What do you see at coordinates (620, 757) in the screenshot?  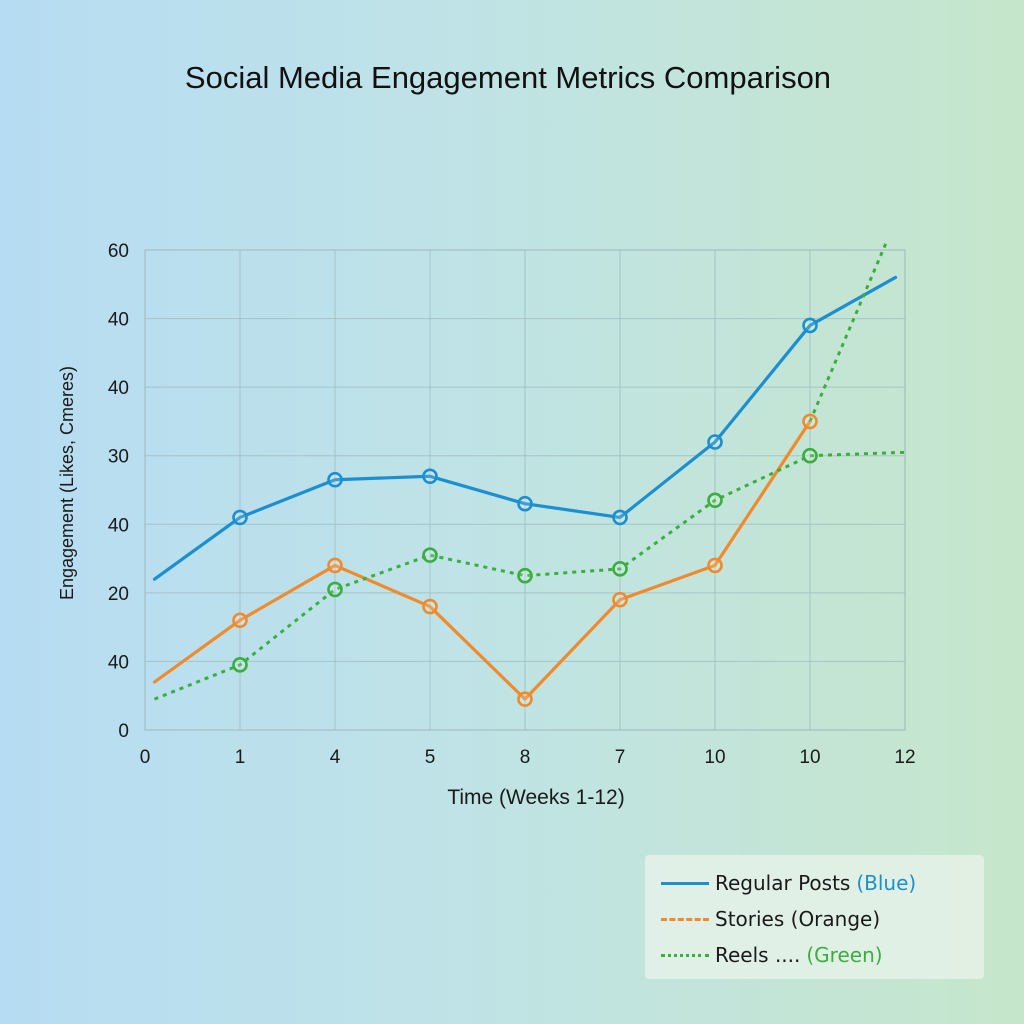 I see `x-tick-label: 7` at bounding box center [620, 757].